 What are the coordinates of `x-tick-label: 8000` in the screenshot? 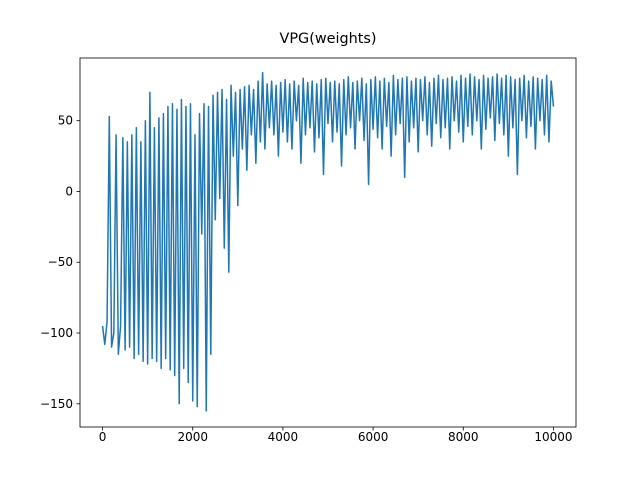 It's located at (463, 437).